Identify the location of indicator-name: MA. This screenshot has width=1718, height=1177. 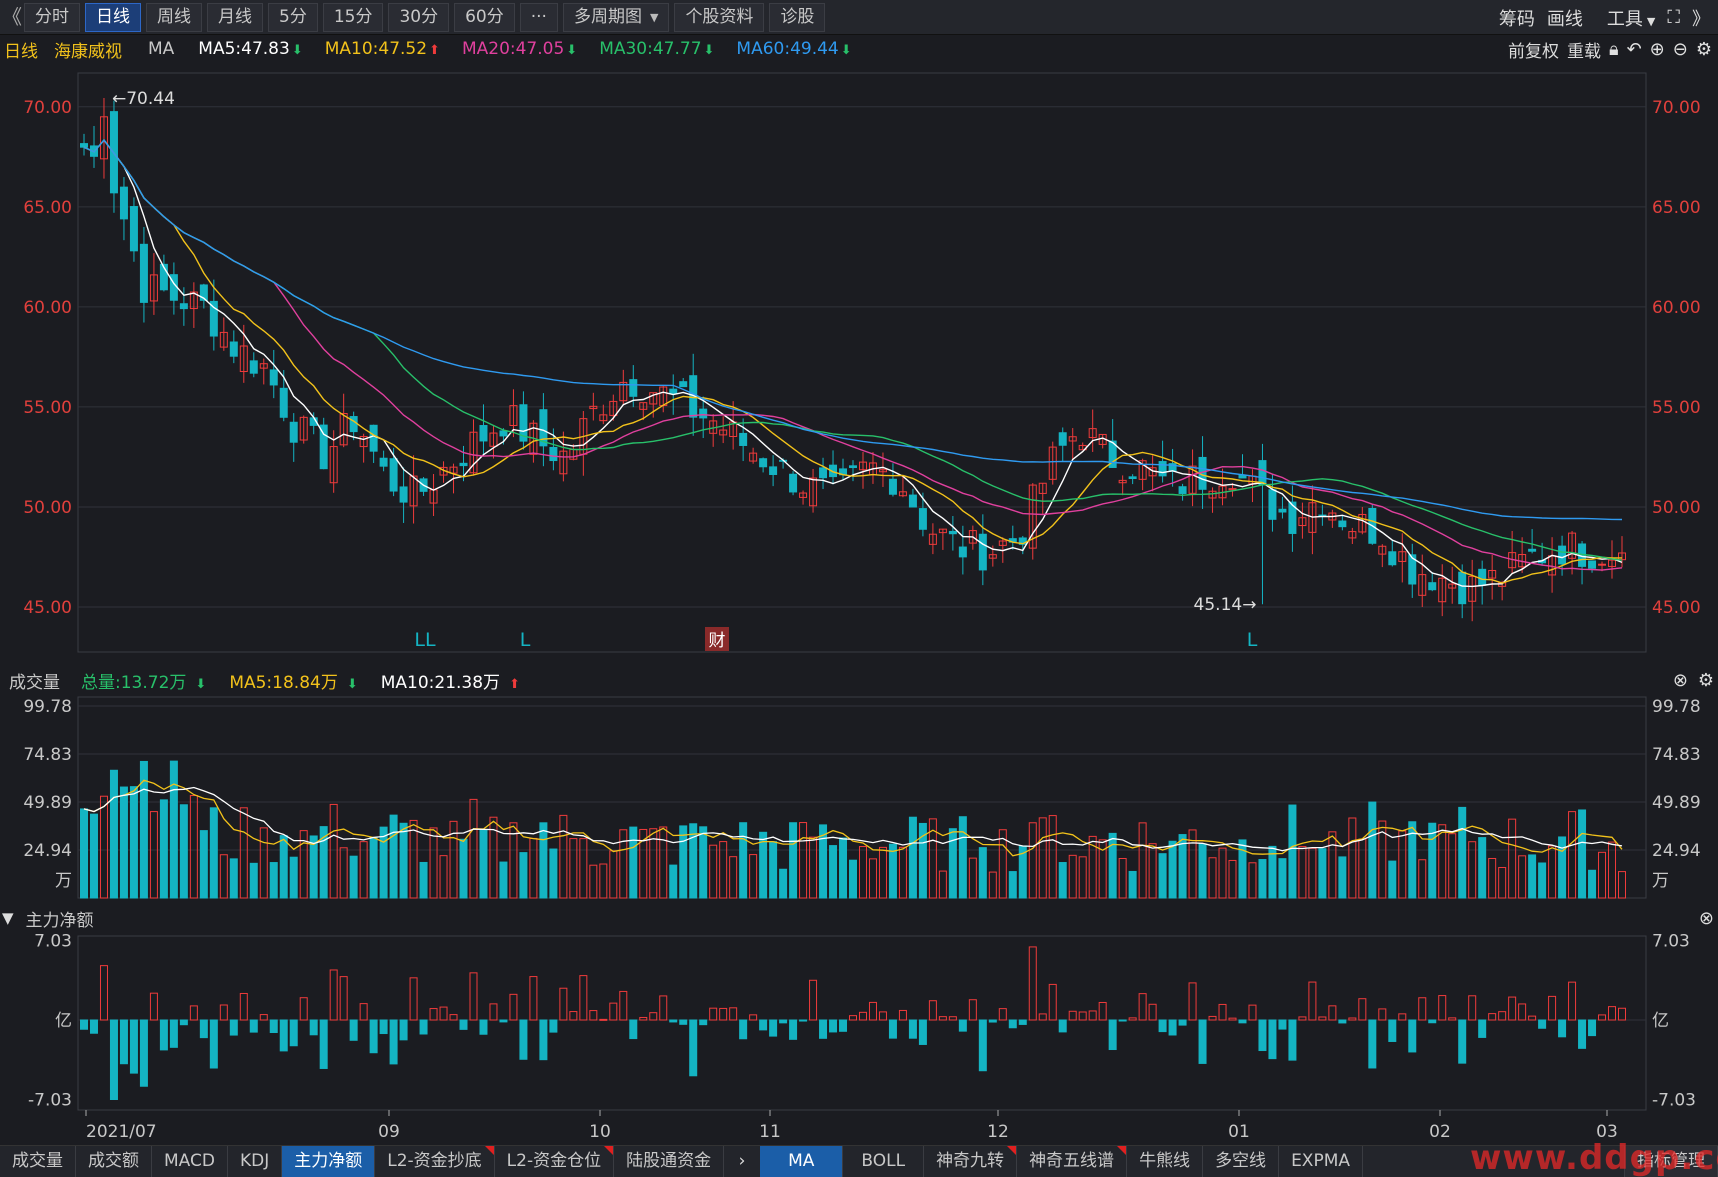
(161, 49).